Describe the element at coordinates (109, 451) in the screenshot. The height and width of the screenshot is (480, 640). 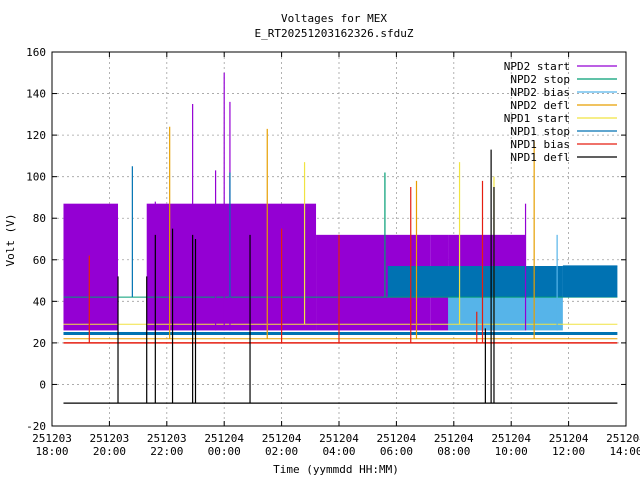
I see `x-tick-label-time: 20:00` at that location.